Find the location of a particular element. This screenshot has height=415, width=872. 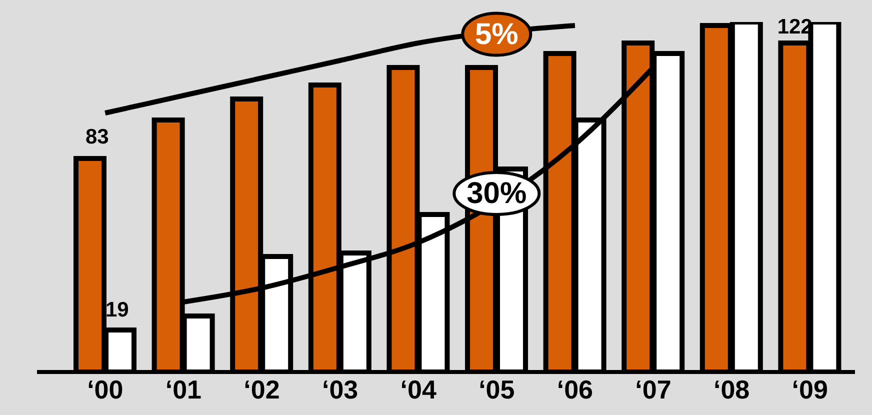

x-tick-label: ‘08 is located at coordinates (731, 389).